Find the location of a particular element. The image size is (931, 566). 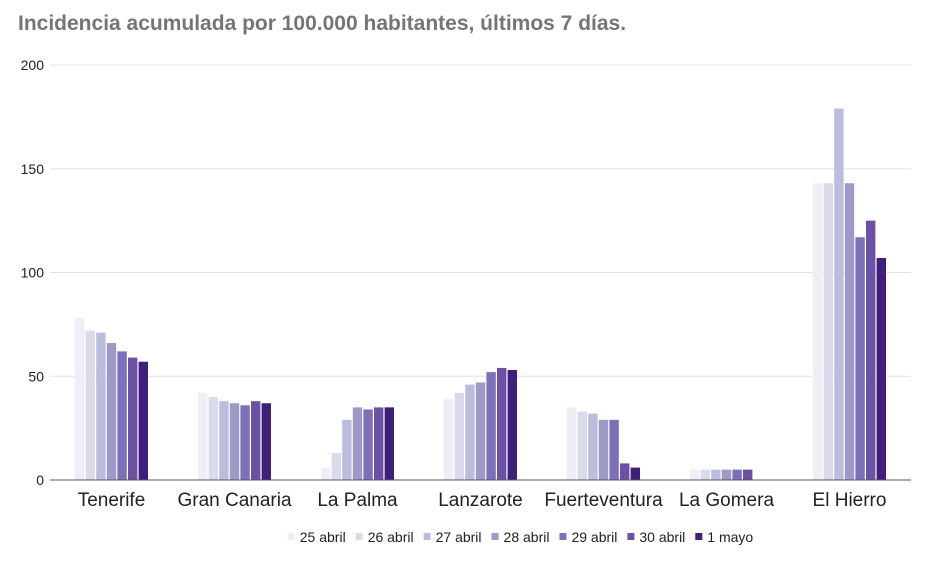

x-tick-label: La Gomera is located at coordinates (726, 500).